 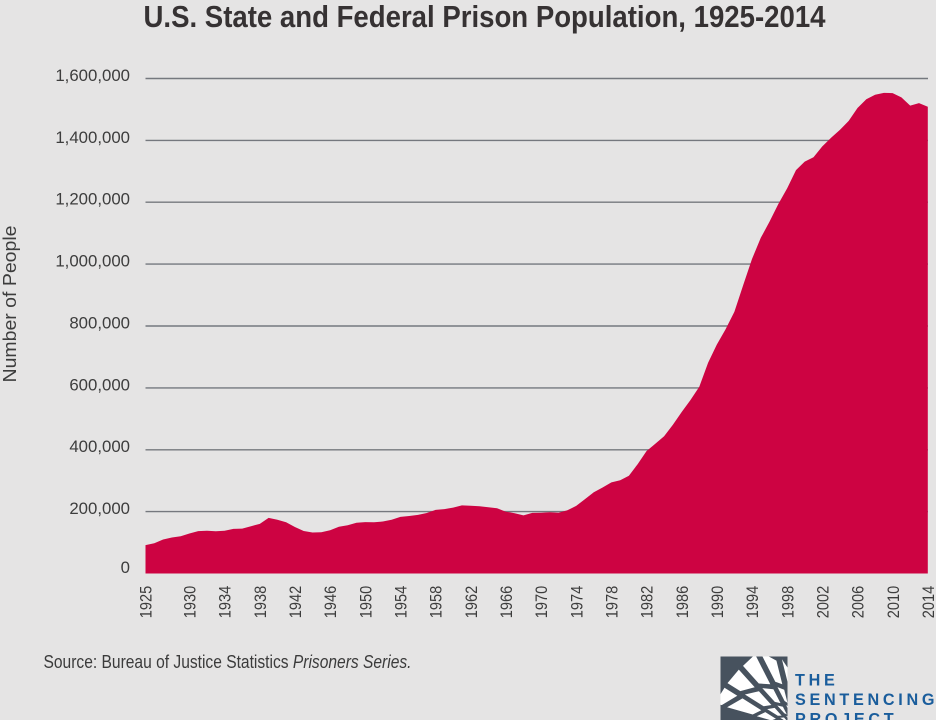 What do you see at coordinates (92, 199) in the screenshot?
I see `svg-text: 1,200,000` at bounding box center [92, 199].